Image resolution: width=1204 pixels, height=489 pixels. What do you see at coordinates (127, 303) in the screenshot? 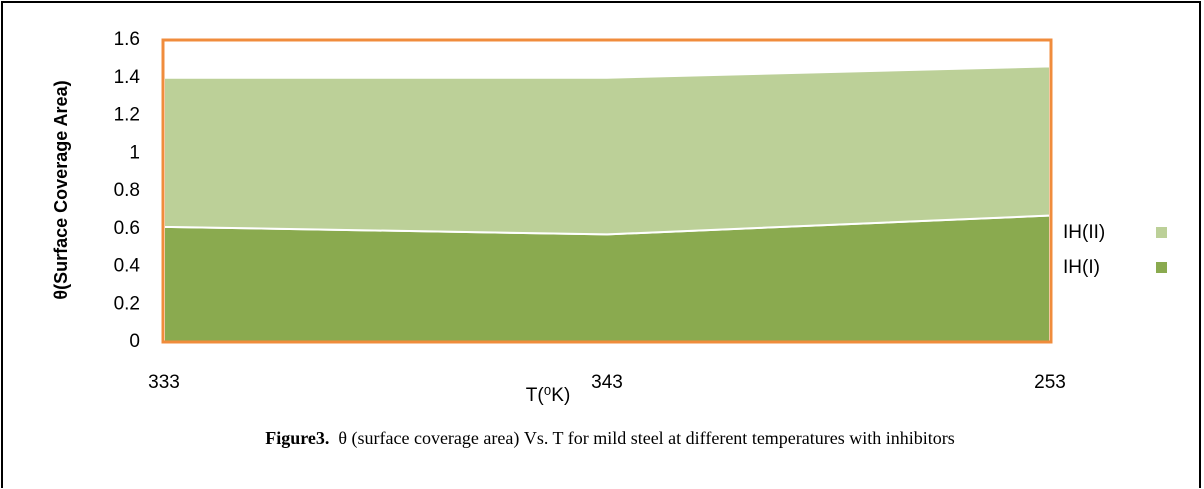
I see `y-tick-label: 0.2` at bounding box center [127, 303].